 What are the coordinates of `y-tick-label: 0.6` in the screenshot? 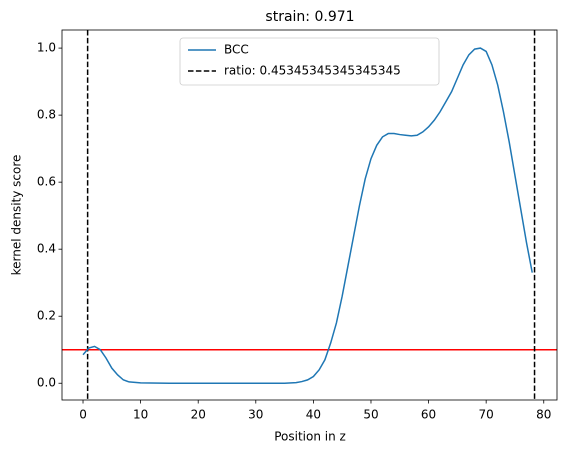 It's located at (46, 182).